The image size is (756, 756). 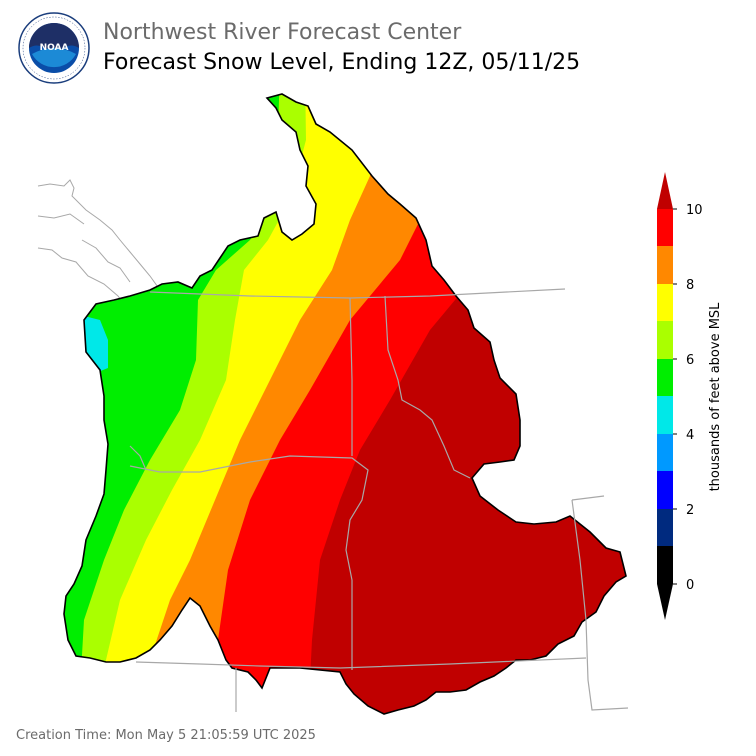 I want to click on noaa-logo-icon: NOAA, so click(x=54, y=48).